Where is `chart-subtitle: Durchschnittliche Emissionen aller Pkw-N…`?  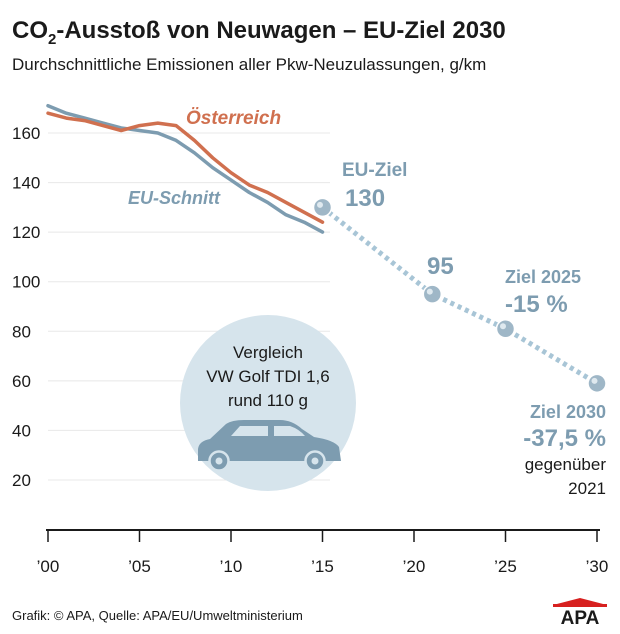 chart-subtitle: Durchschnittliche Emissionen aller Pkw-N… is located at coordinates (249, 64).